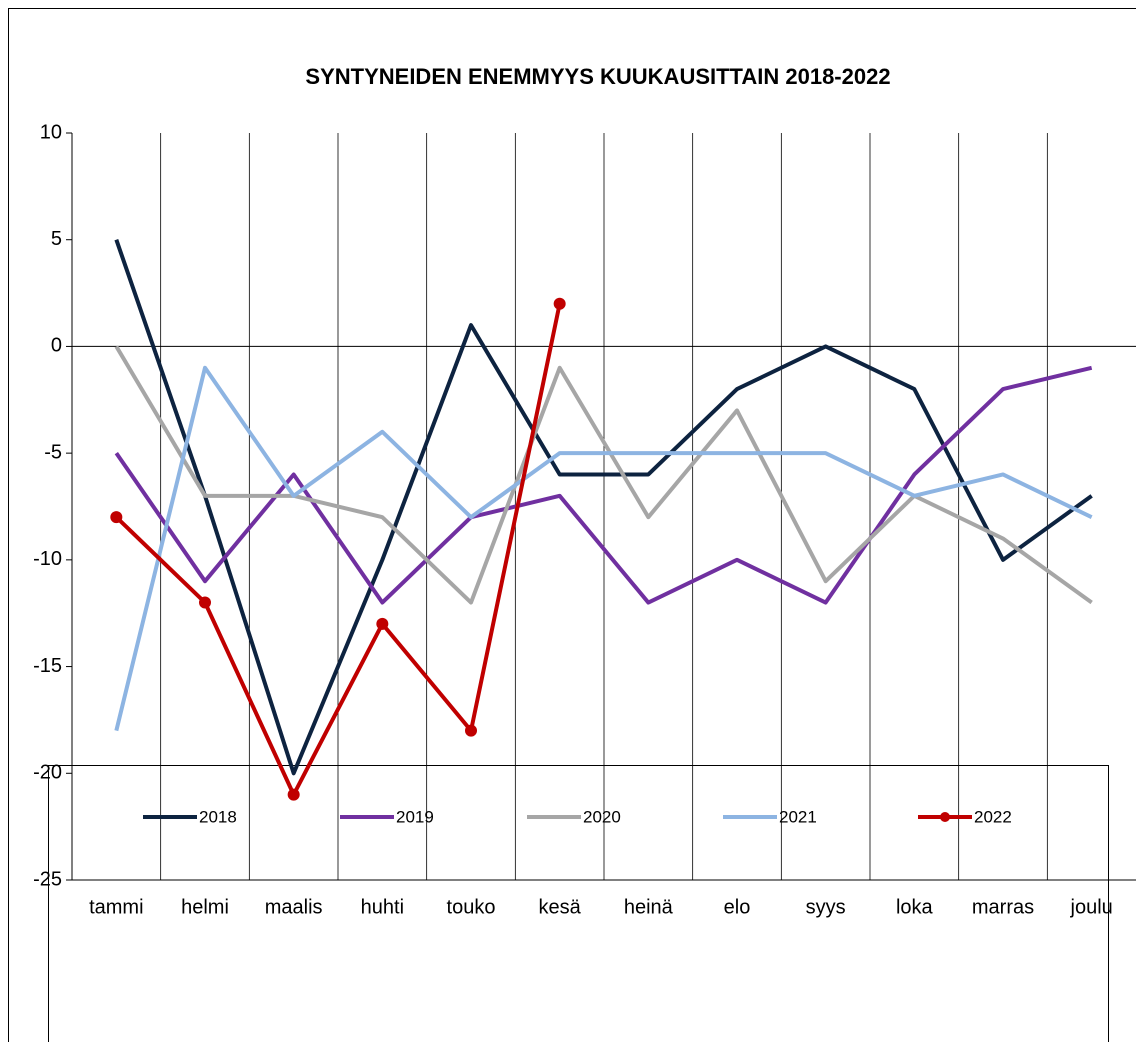 The height and width of the screenshot is (1047, 1136). Describe the element at coordinates (218, 816) in the screenshot. I see `legend-label: 2018` at that location.